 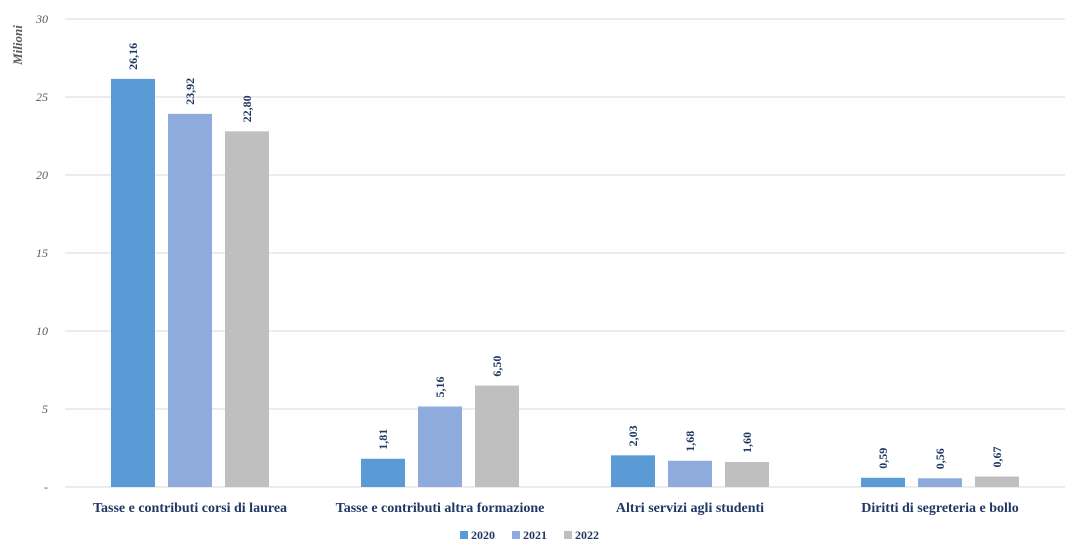 I want to click on data-label: 26,16, so click(x=133, y=56).